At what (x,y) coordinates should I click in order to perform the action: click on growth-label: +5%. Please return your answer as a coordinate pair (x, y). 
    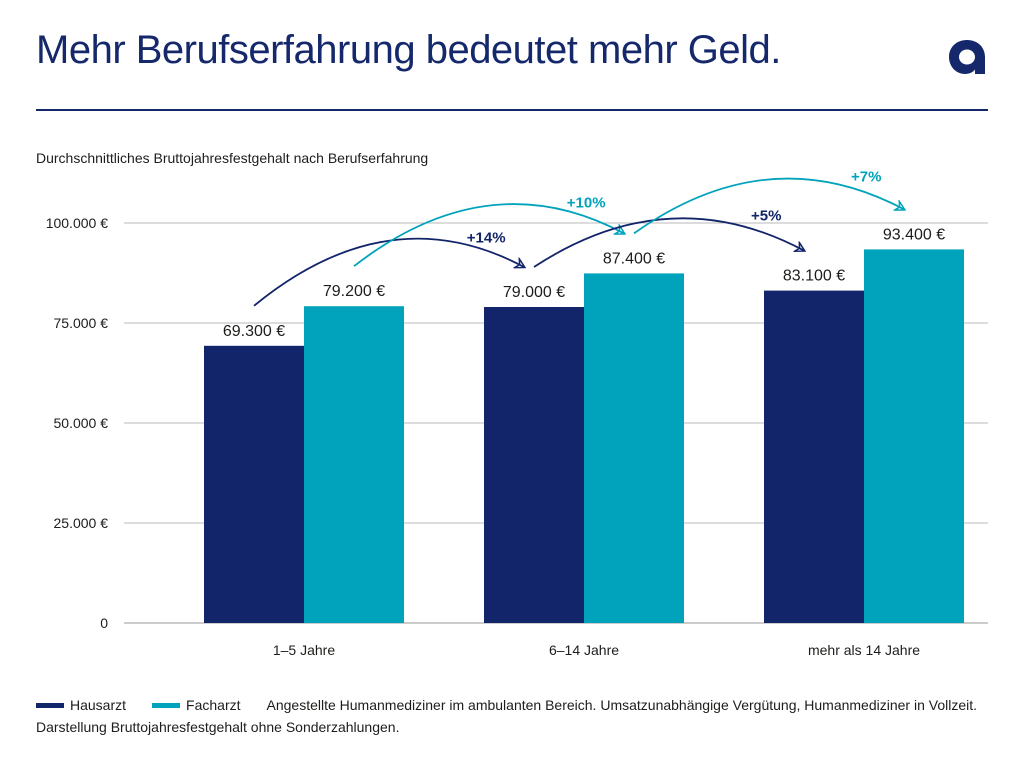
    Looking at the image, I should click on (766, 216).